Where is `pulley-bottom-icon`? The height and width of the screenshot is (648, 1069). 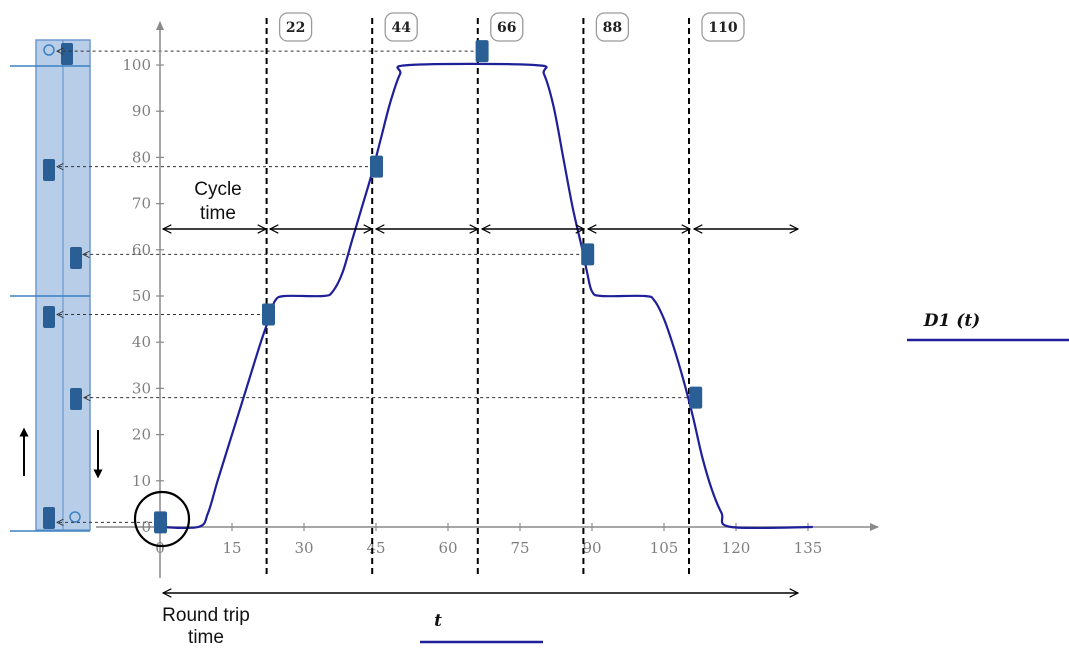
pulley-bottom-icon is located at coordinates (75, 517).